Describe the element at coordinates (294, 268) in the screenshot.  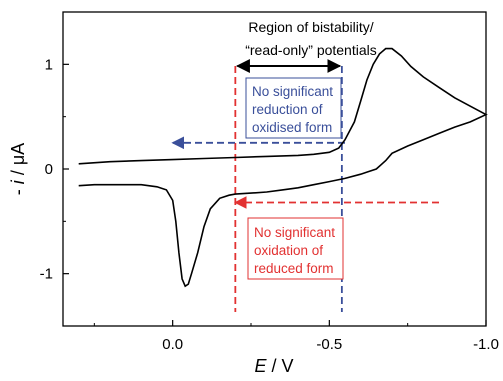
I see `red-annotation-line-3: reduced form` at that location.